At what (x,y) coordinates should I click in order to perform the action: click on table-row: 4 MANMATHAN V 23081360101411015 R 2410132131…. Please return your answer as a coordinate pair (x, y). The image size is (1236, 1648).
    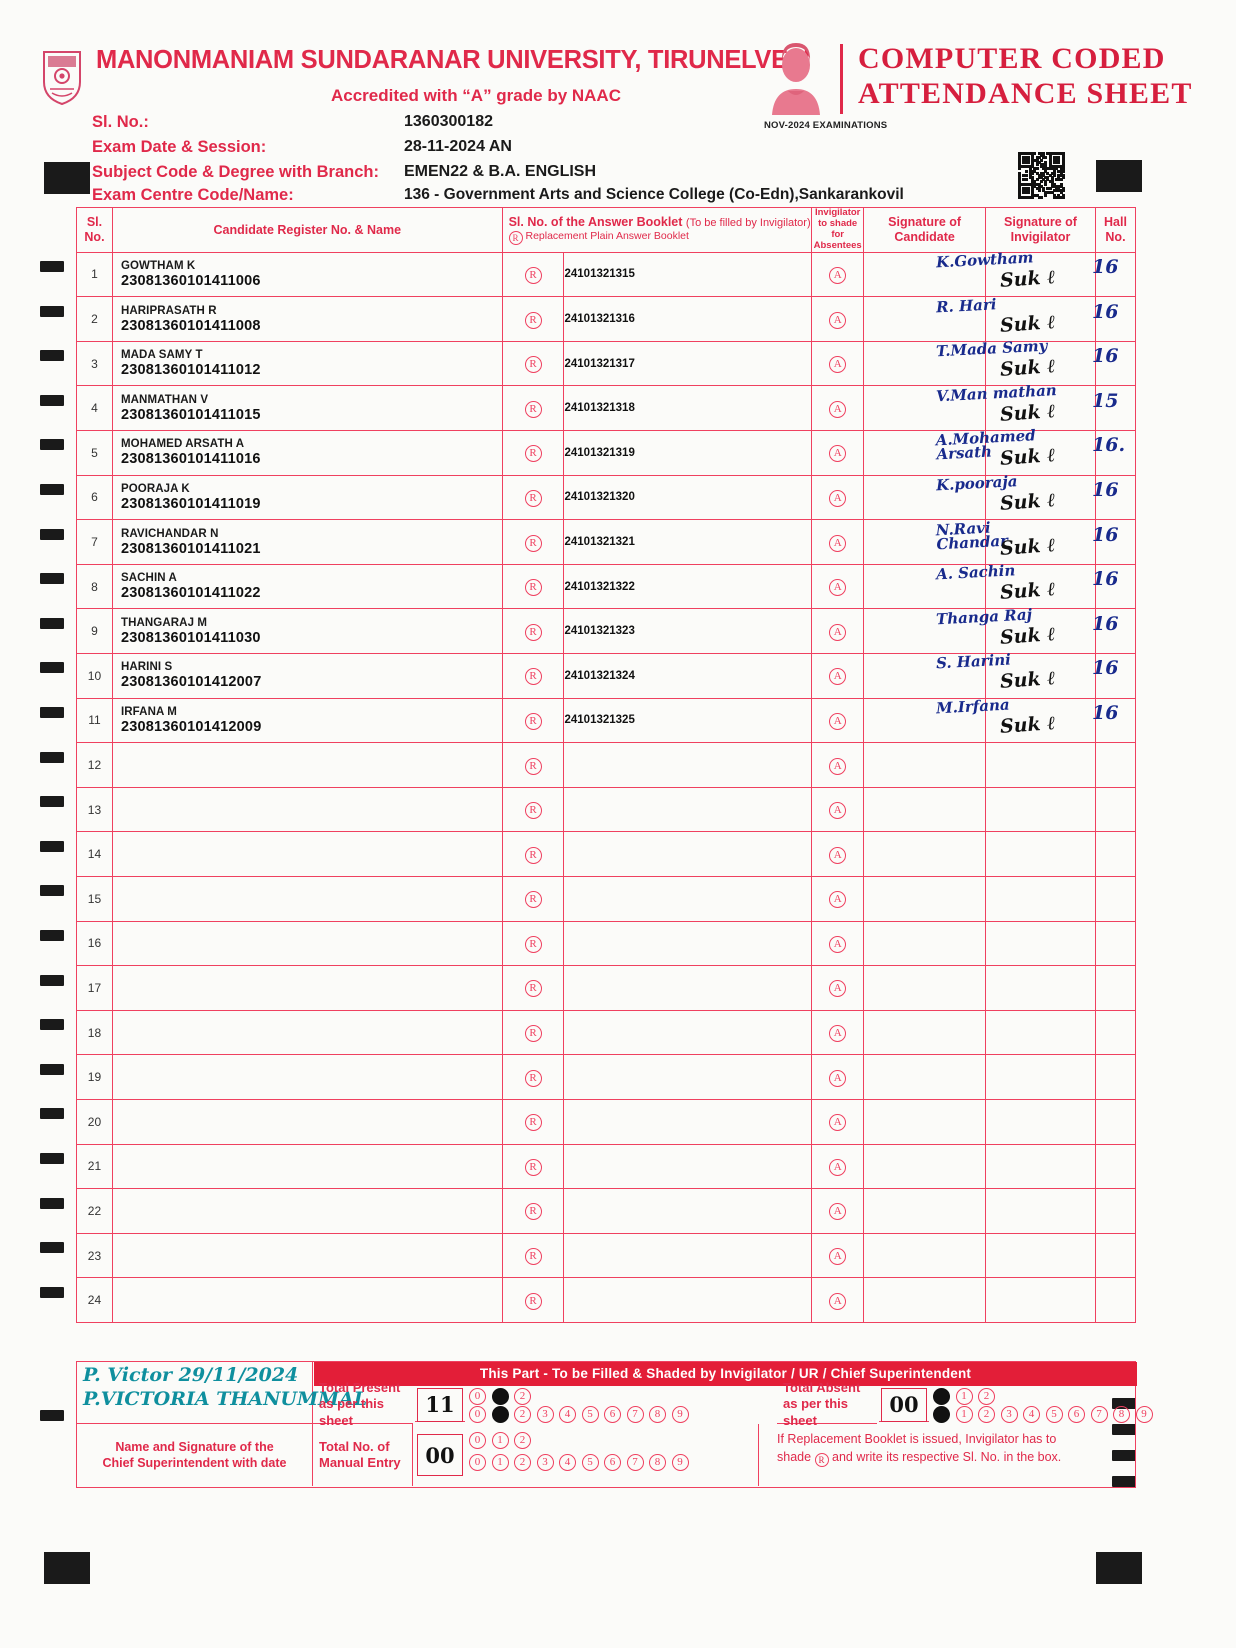
    Looking at the image, I should click on (606, 408).